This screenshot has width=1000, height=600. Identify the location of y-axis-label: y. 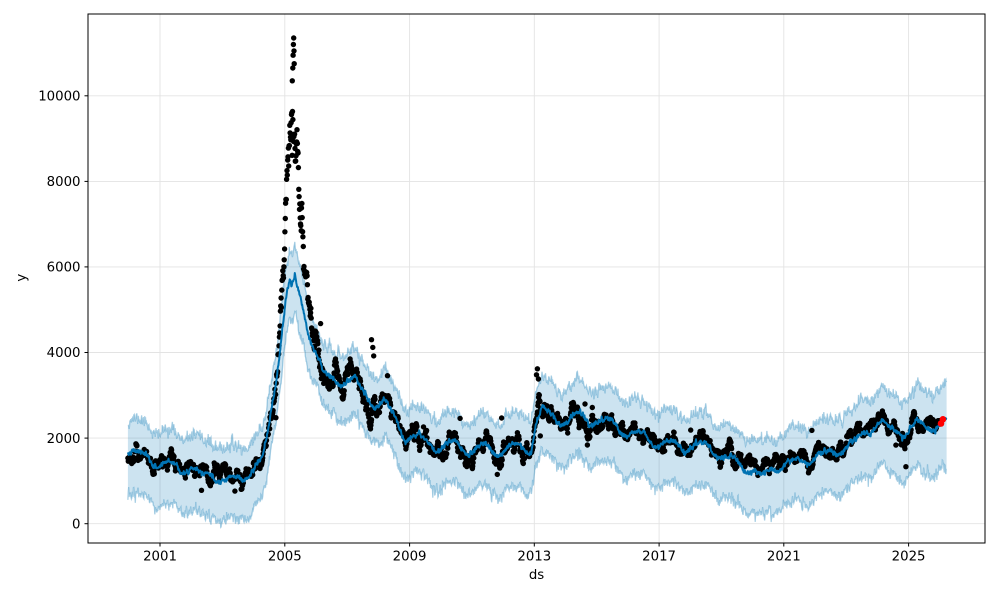
(22, 277).